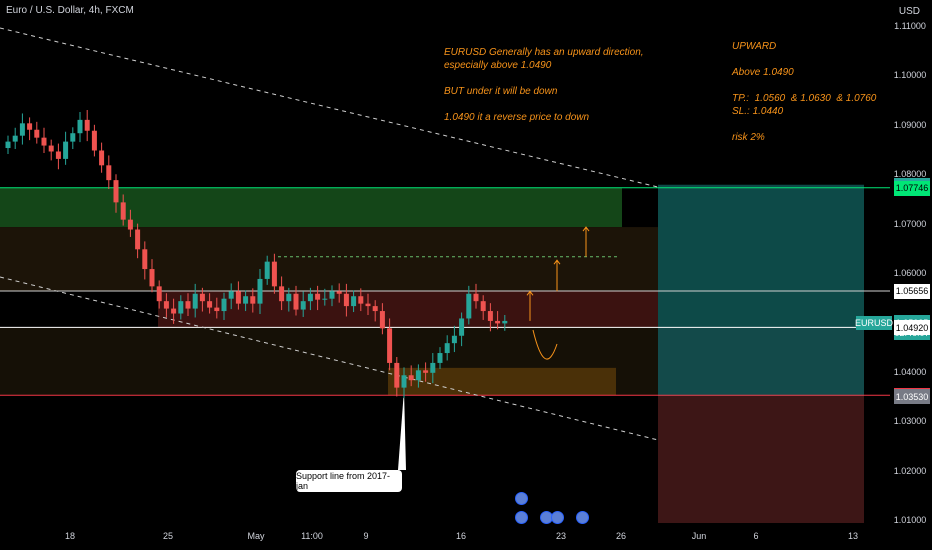 Image resolution: width=932 pixels, height=550 pixels. Describe the element at coordinates (461, 536) in the screenshot. I see `x-axis-tick-label: 16` at that location.